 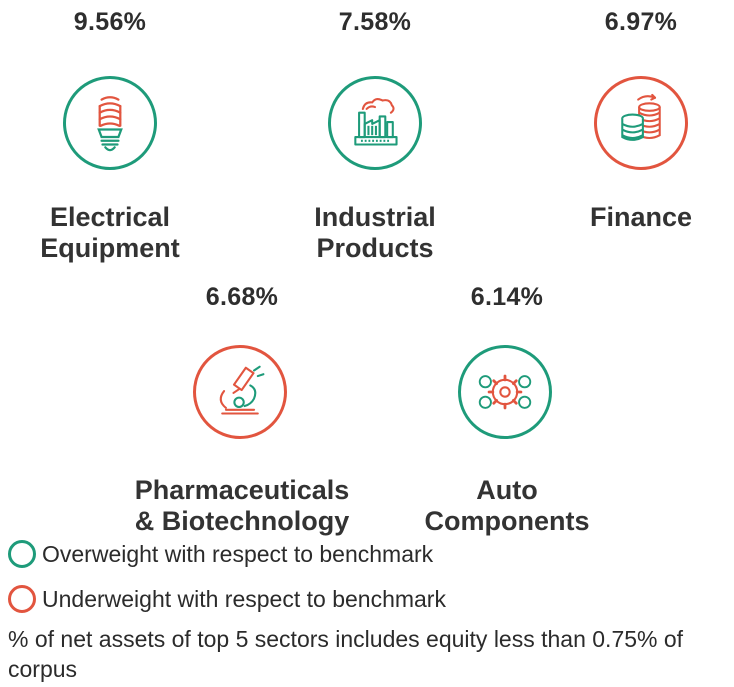 I want to click on sector-percent: 7.58%, so click(x=375, y=22).